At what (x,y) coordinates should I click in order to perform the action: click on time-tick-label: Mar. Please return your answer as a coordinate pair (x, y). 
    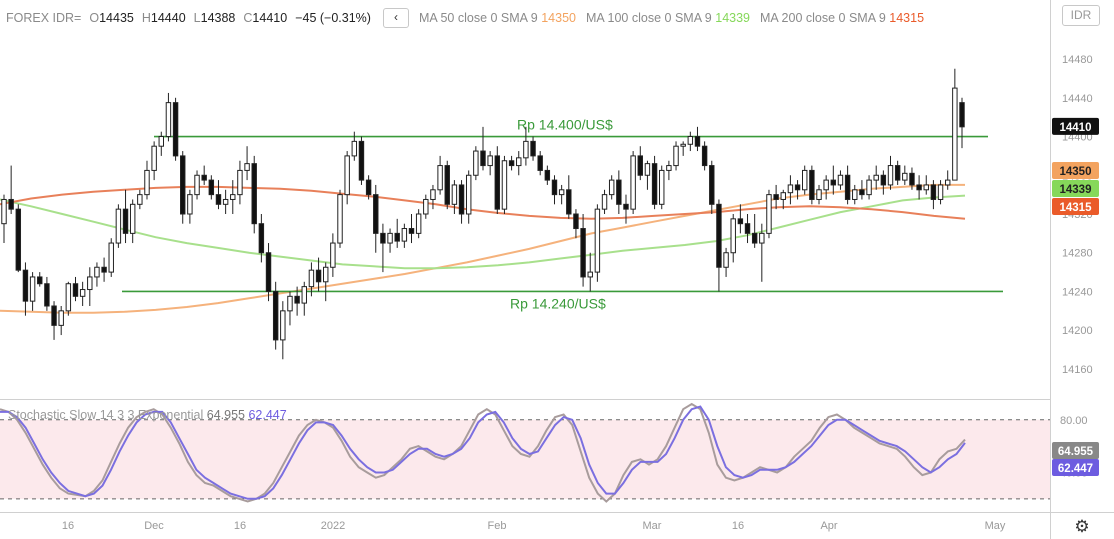
    Looking at the image, I should click on (652, 526).